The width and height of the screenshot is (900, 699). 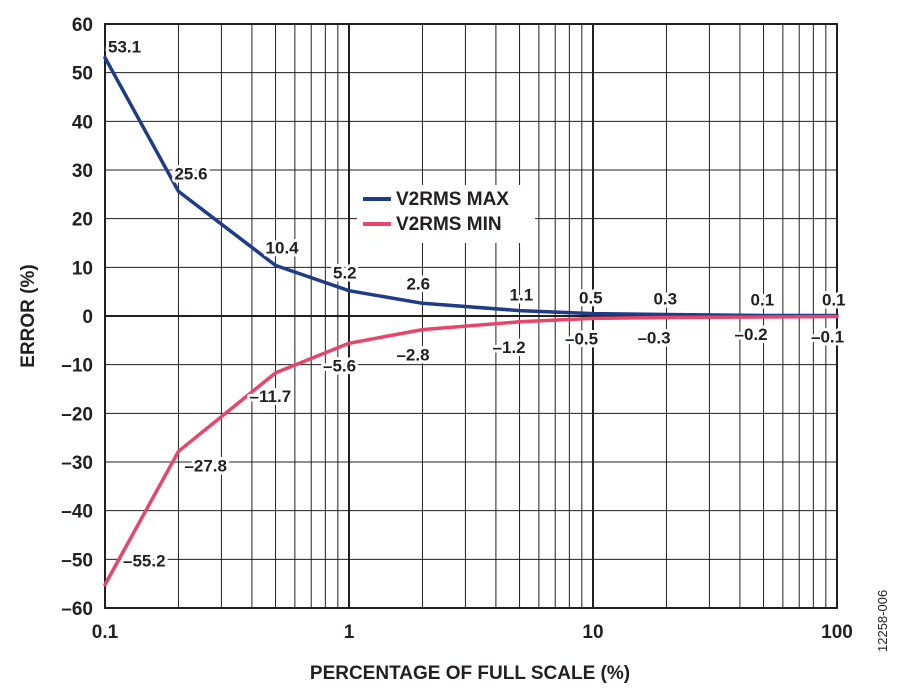 What do you see at coordinates (190, 173) in the screenshot?
I see `data-label: 25.6` at bounding box center [190, 173].